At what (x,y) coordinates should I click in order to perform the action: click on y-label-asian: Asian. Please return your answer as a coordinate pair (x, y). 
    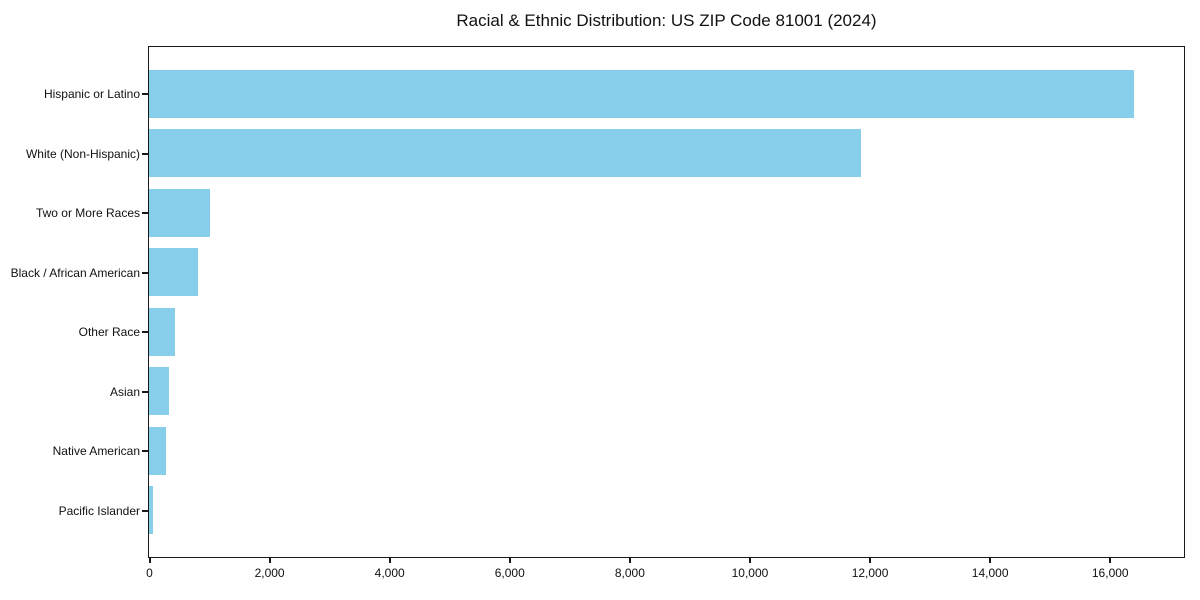
    Looking at the image, I should click on (124, 391).